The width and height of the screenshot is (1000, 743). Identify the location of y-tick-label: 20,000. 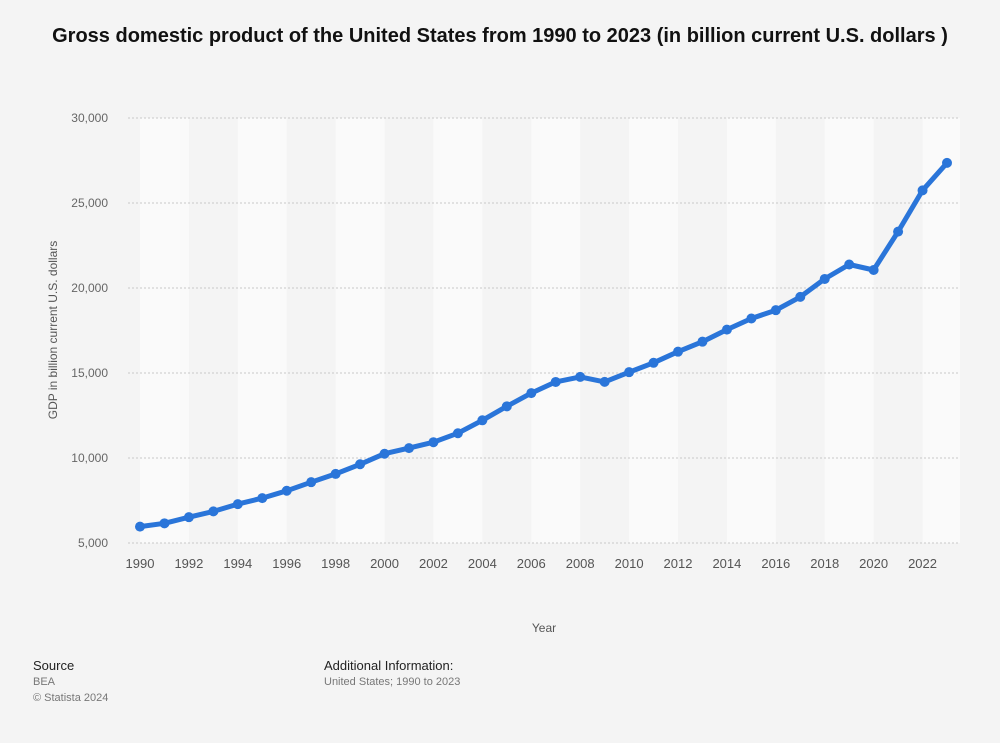
(89, 288).